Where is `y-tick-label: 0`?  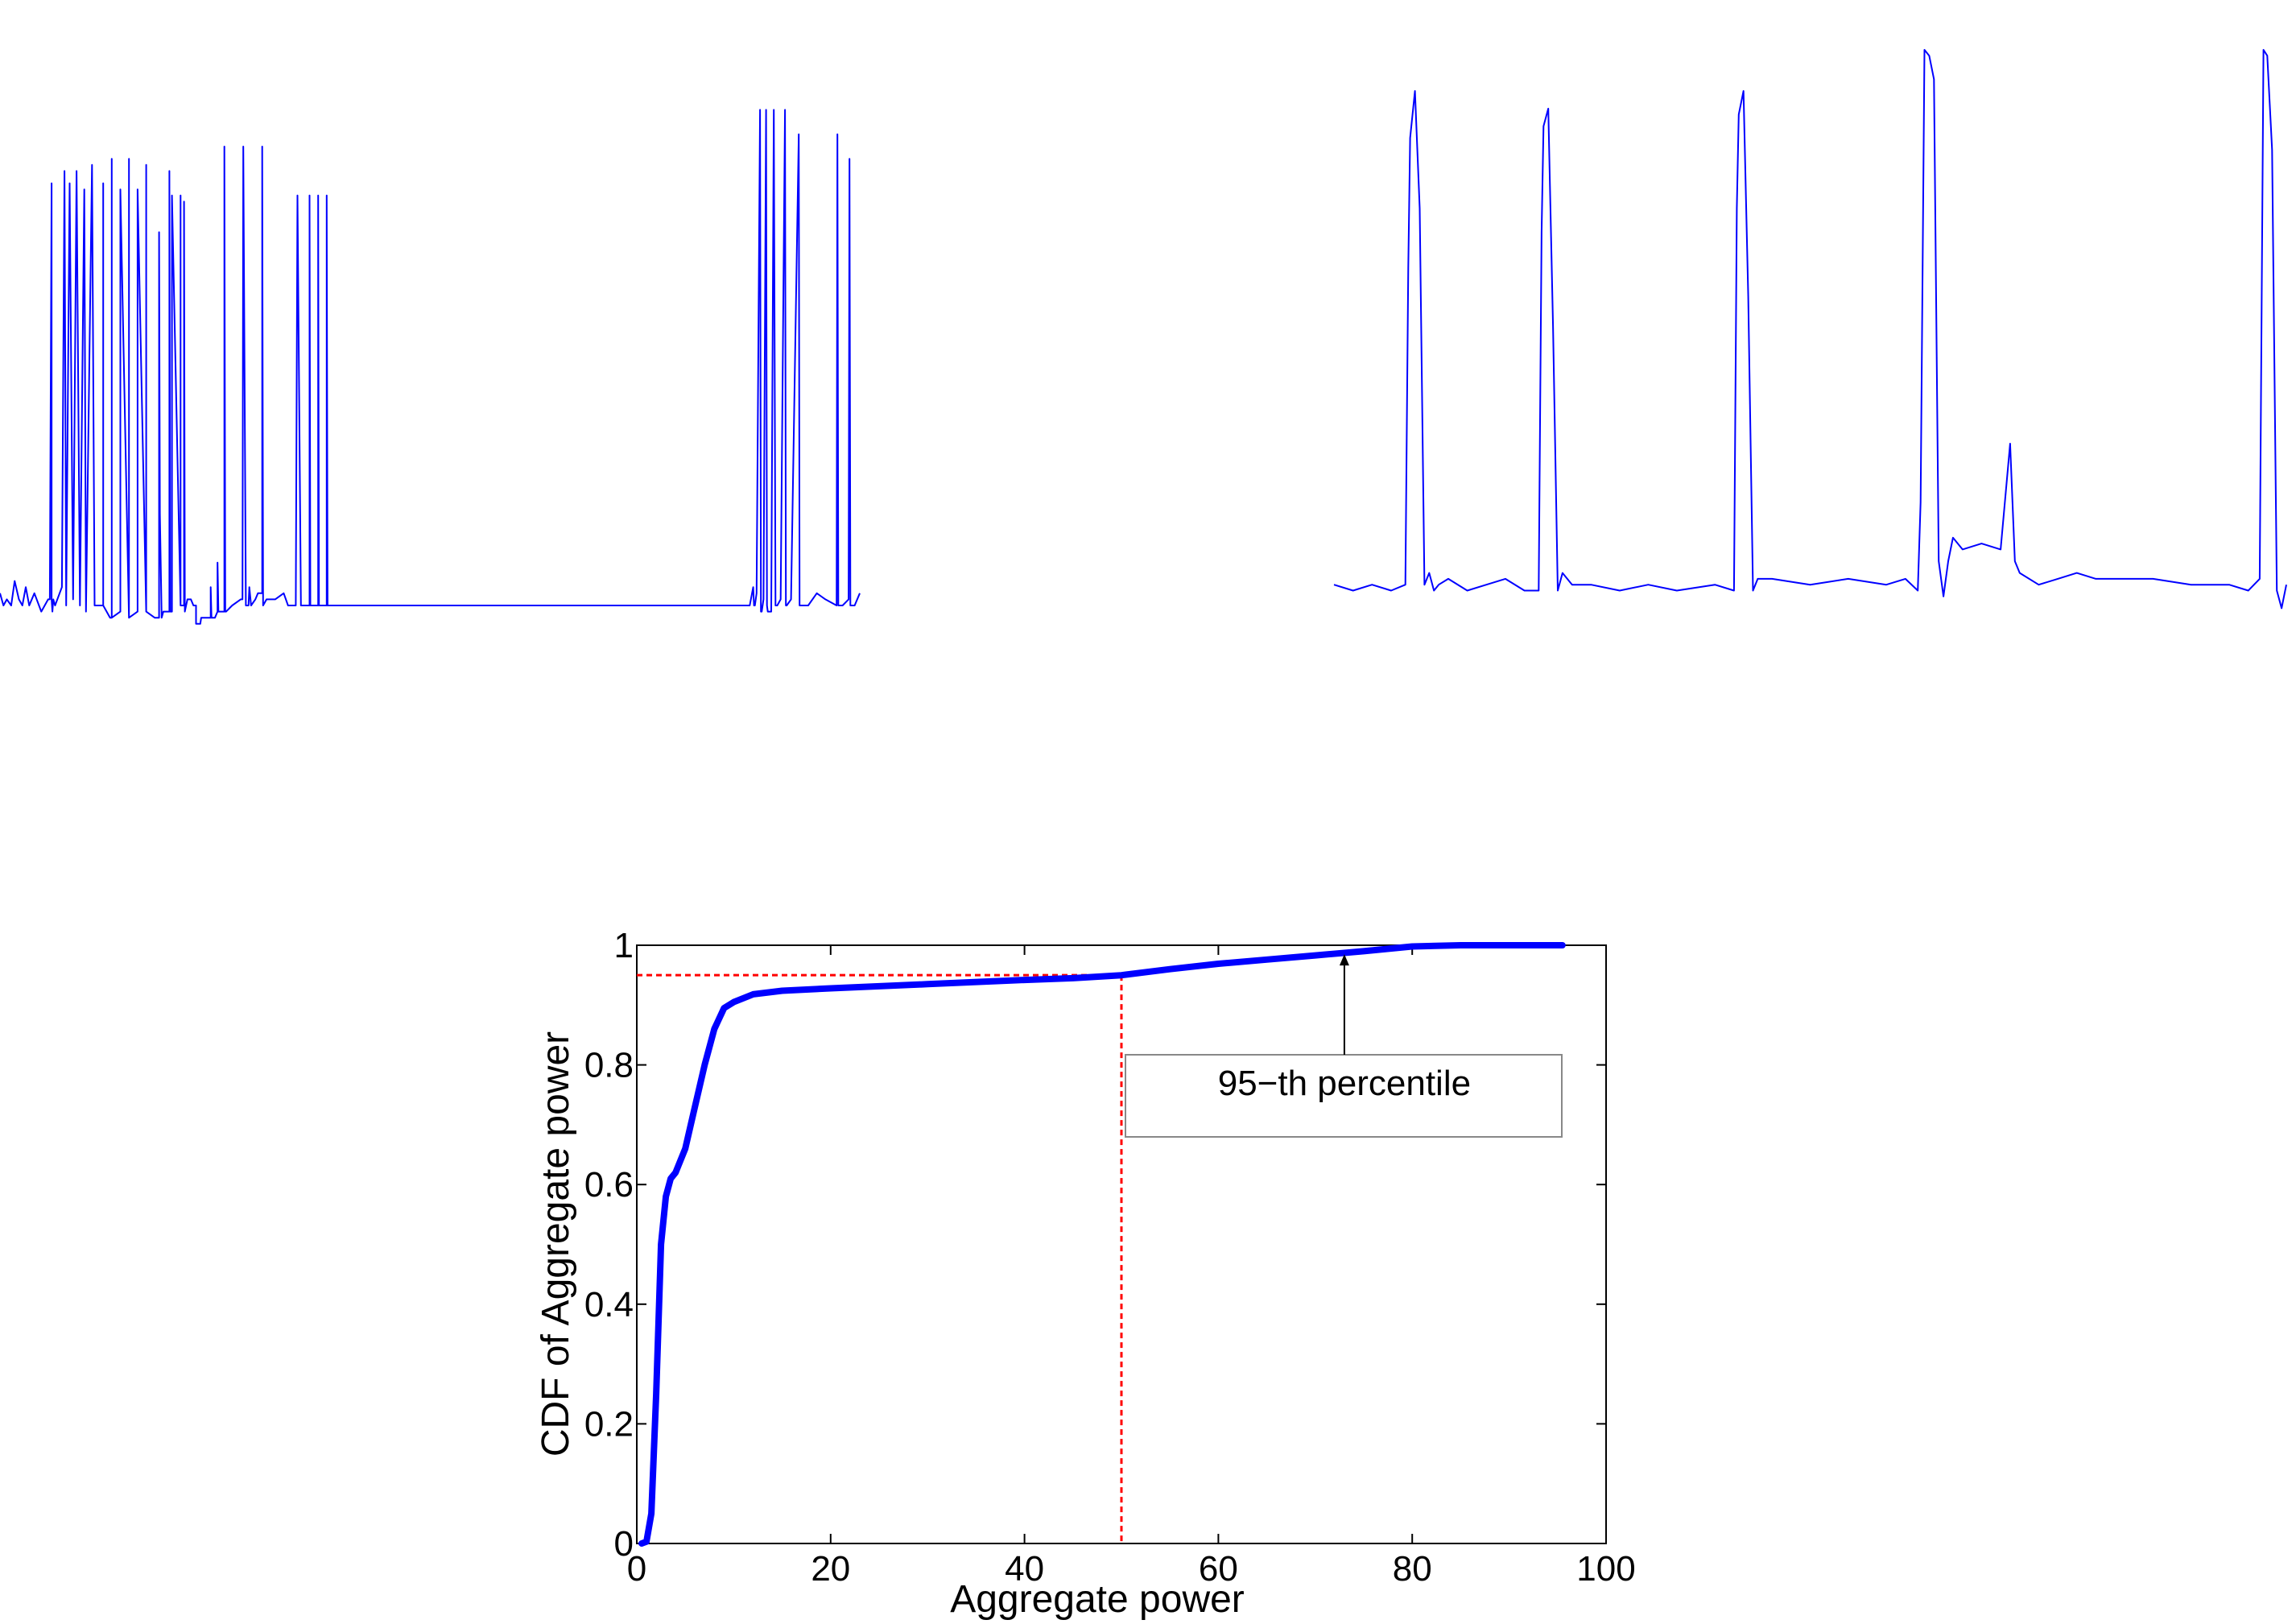 y-tick-label: 0 is located at coordinates (624, 1544).